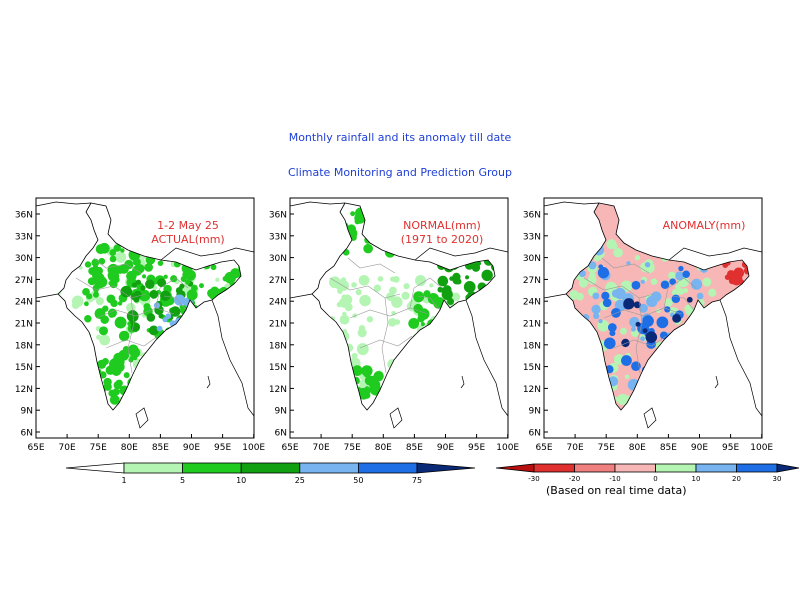 This screenshot has height=600, width=800. Describe the element at coordinates (123, 480) in the screenshot. I see `rainfall-colorbar-label: 1` at that location.